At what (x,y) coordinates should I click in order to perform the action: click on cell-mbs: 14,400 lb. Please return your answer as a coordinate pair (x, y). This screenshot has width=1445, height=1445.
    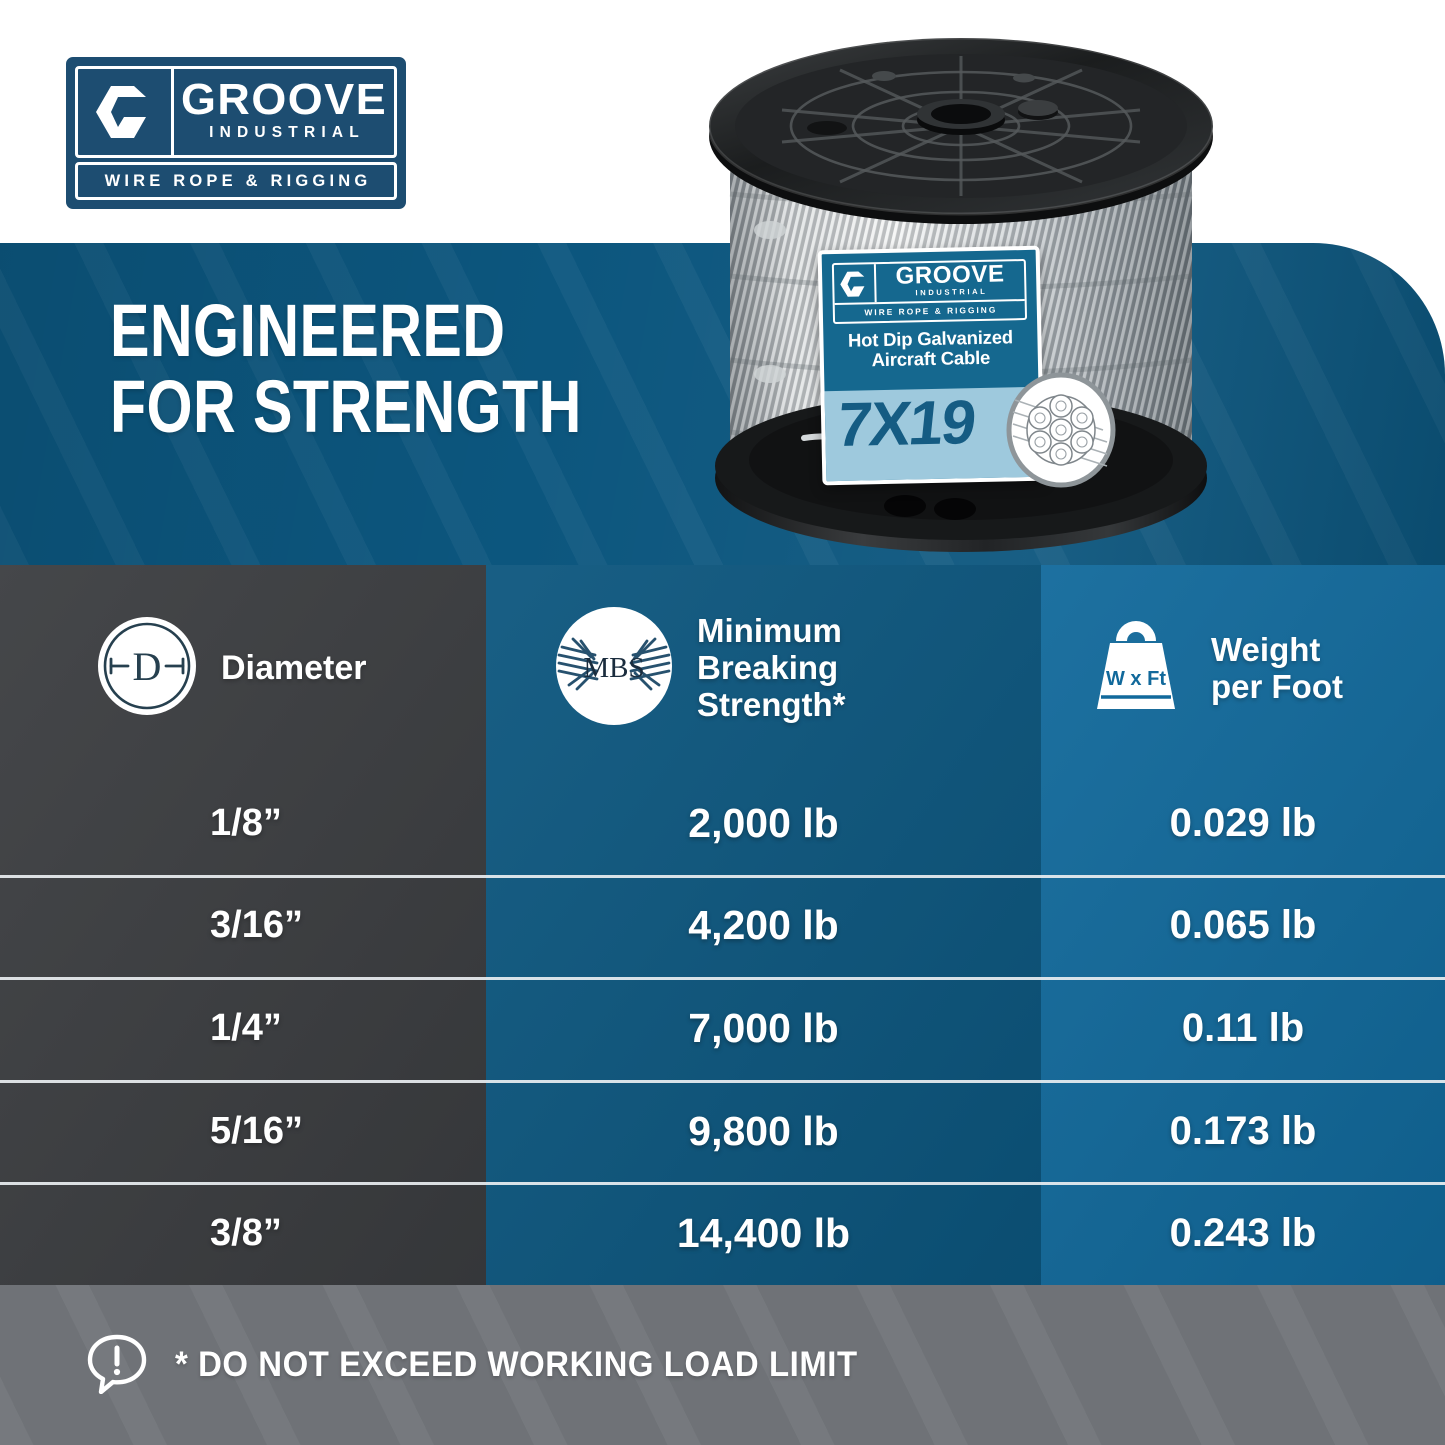
    Looking at the image, I should click on (763, 1233).